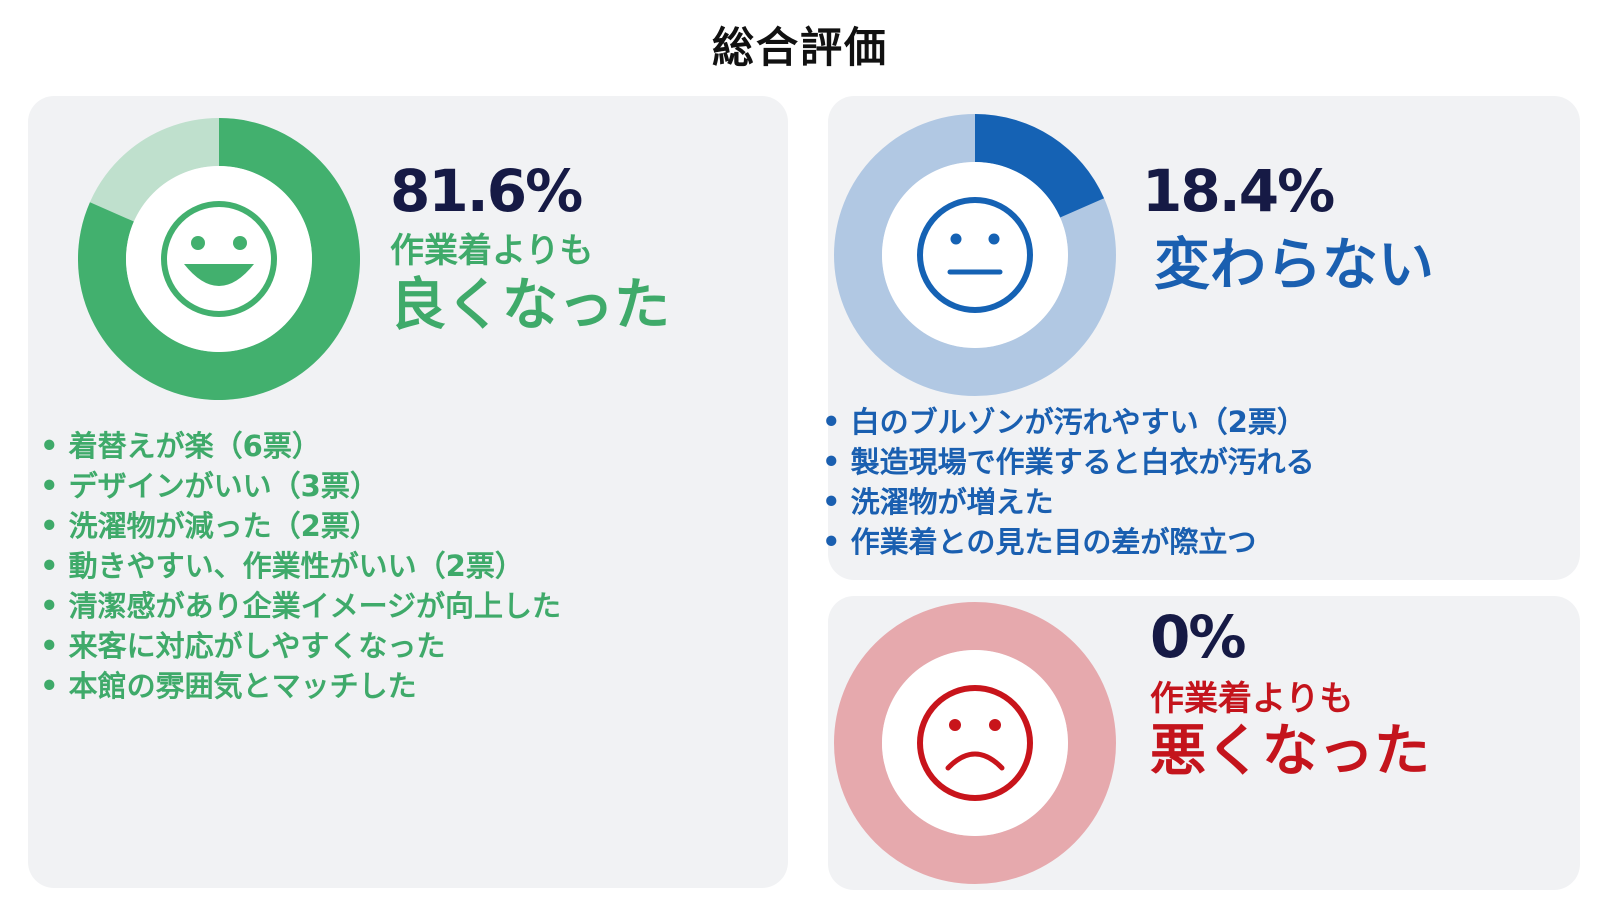 This screenshot has height=900, width=1600. What do you see at coordinates (300, 526) in the screenshot?
I see `list-item: 洗濯物が減った（2票）` at bounding box center [300, 526].